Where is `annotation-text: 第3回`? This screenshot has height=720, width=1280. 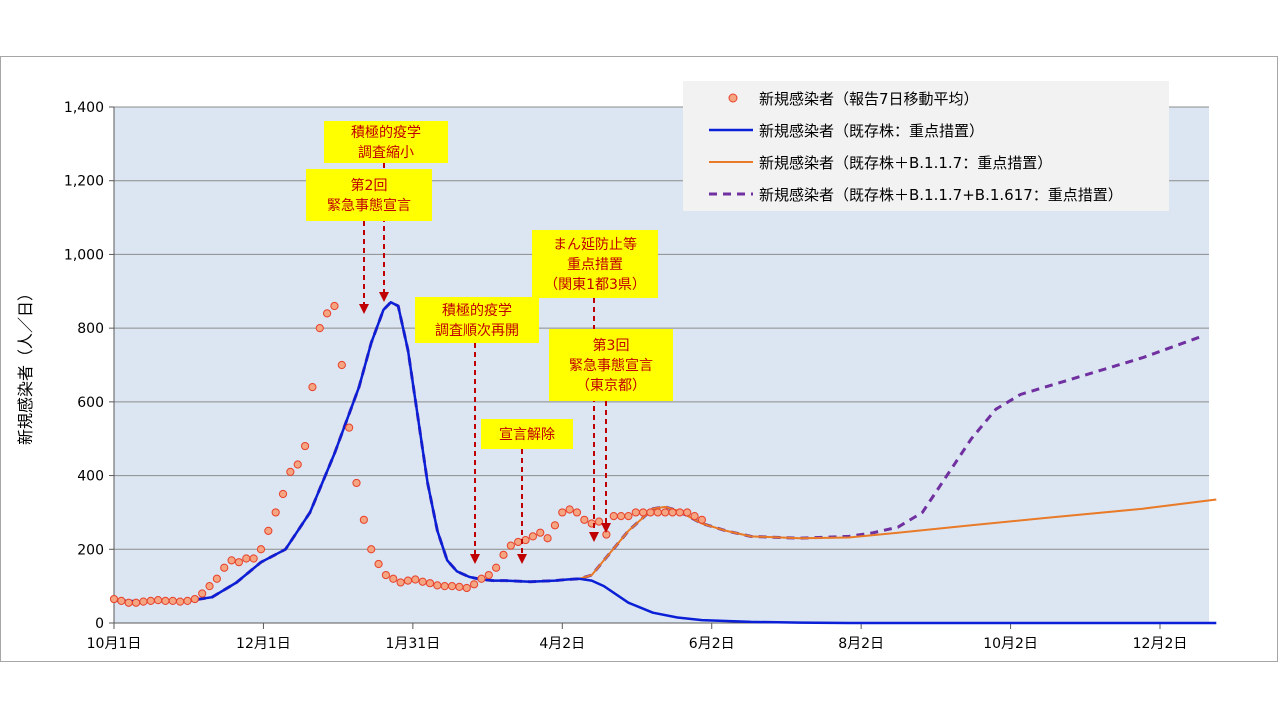
annotation-text: 第3回 is located at coordinates (611, 345).